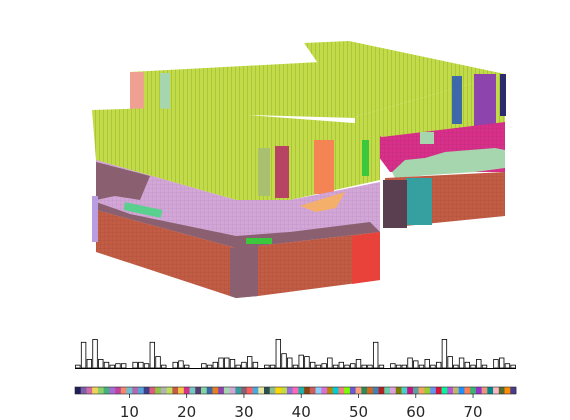  Describe the element at coordinates (129, 411) in the screenshot. I see `colorbar-tick-label: 10` at that location.